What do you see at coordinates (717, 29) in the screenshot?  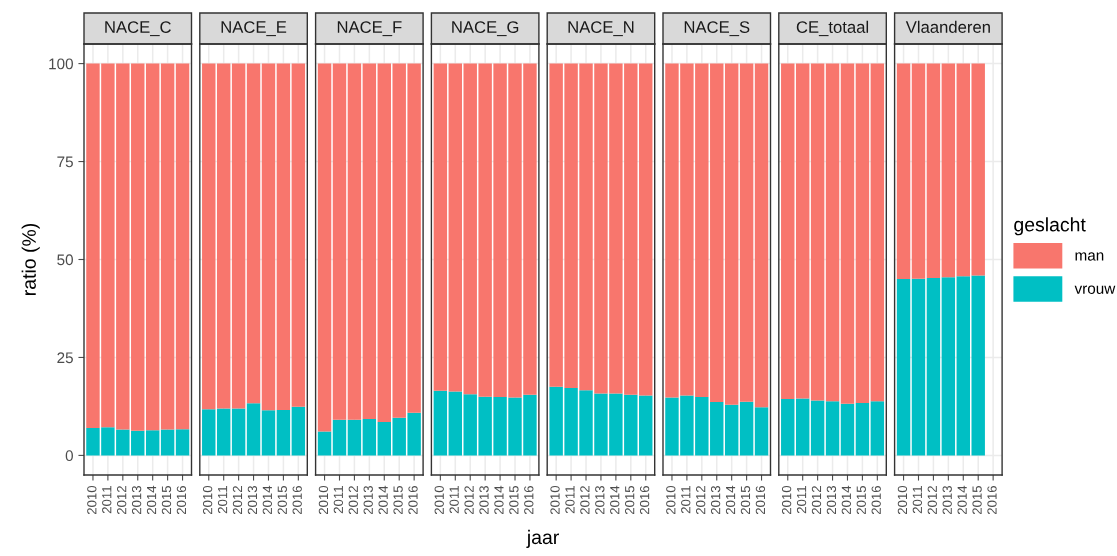 I see `chart-title: NACE_S` at bounding box center [717, 29].